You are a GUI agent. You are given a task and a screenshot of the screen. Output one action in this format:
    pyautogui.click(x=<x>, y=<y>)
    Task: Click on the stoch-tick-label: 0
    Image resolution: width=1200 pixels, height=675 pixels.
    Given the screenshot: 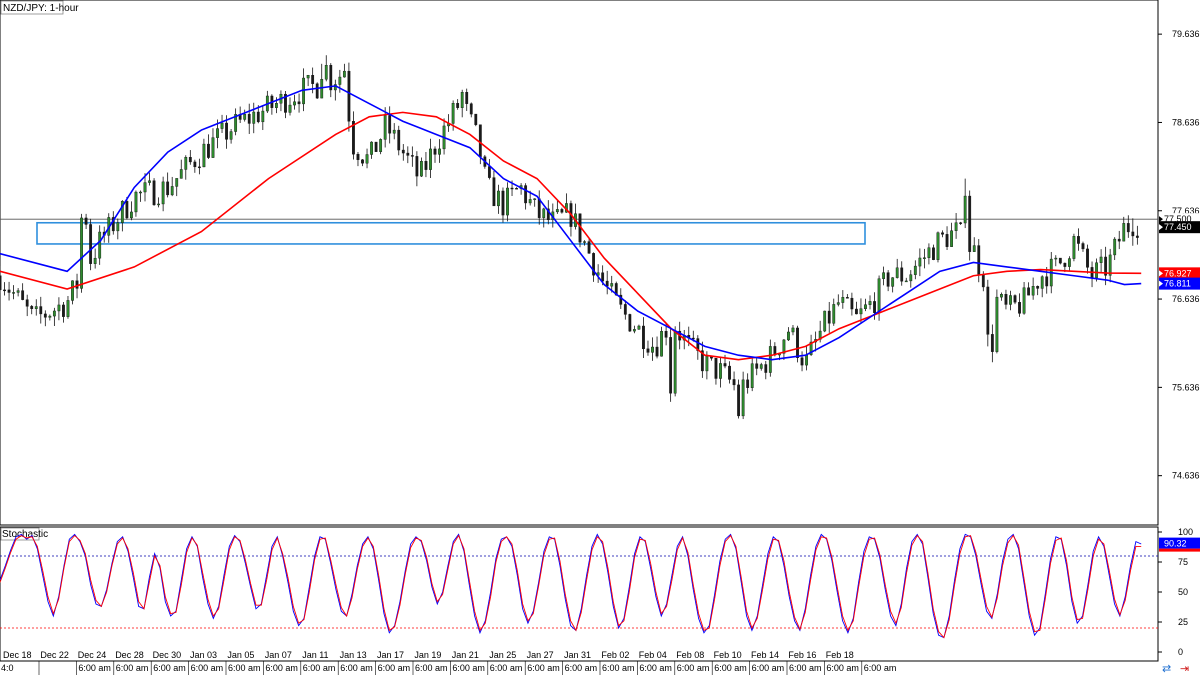 What is the action you would take?
    pyautogui.click(x=1180, y=652)
    